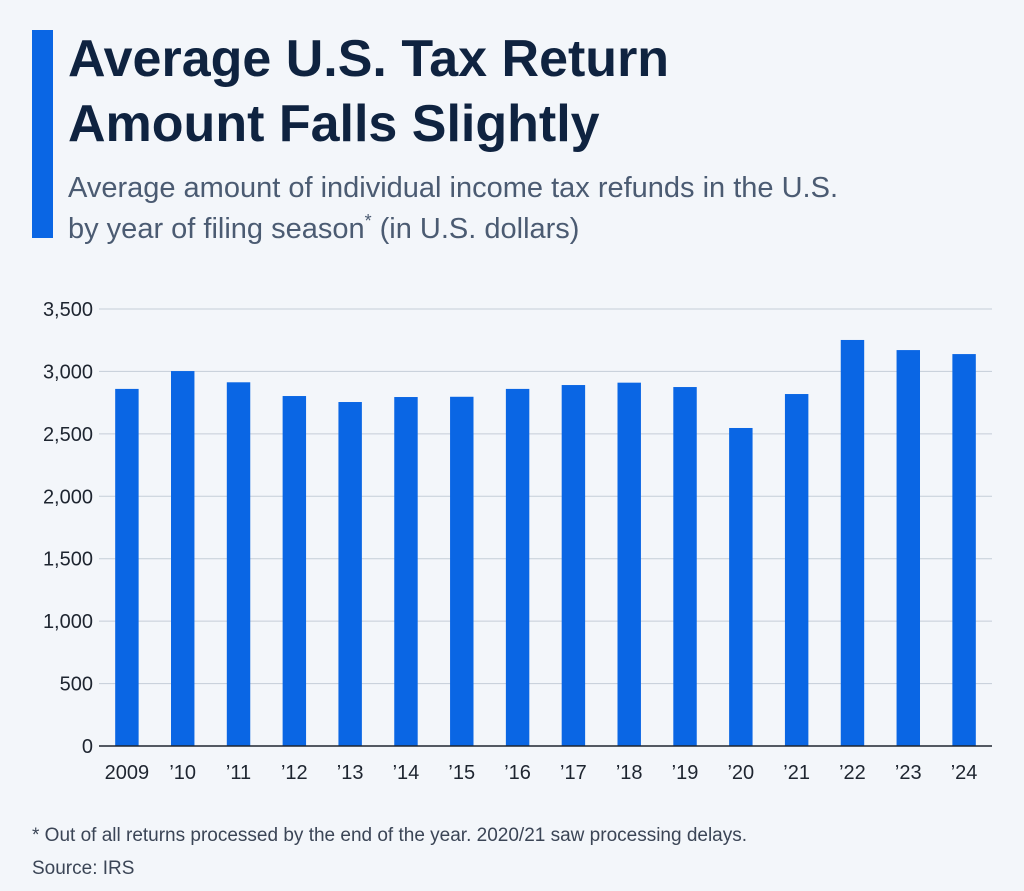  Describe the element at coordinates (68, 560) in the screenshot. I see `y-tick-label: 1,500` at that location.